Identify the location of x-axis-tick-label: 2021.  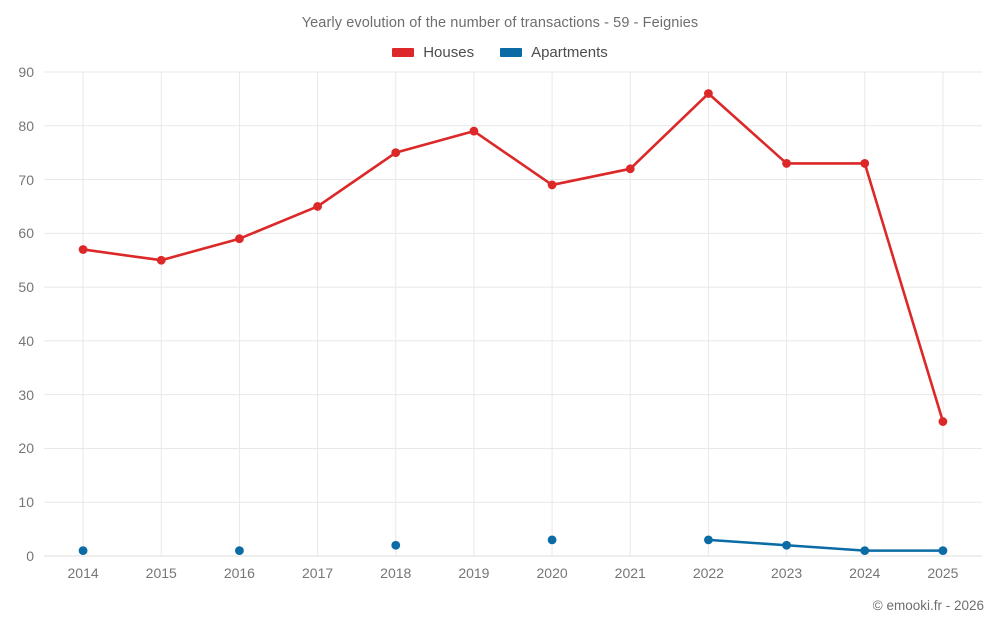
(630, 573).